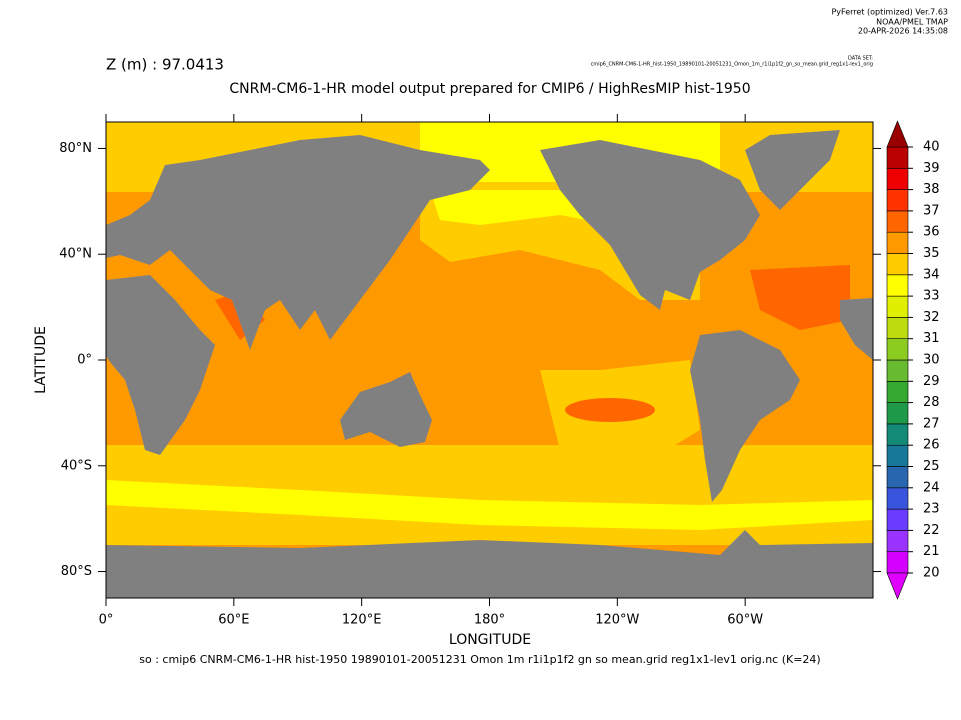 The width and height of the screenshot is (961, 720). What do you see at coordinates (931, 274) in the screenshot?
I see `colorbar-label: 34` at bounding box center [931, 274].